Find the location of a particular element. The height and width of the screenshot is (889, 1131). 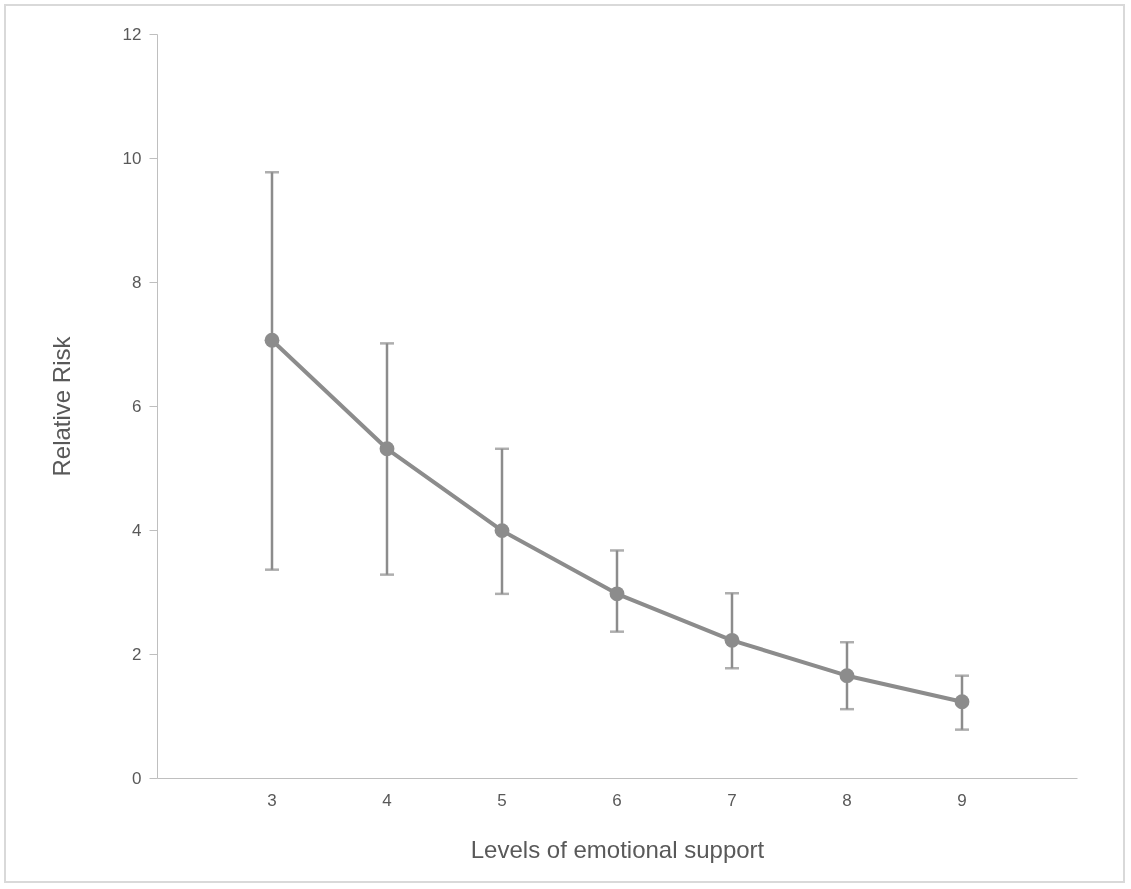

x-tick-label: 6 is located at coordinates (617, 800).